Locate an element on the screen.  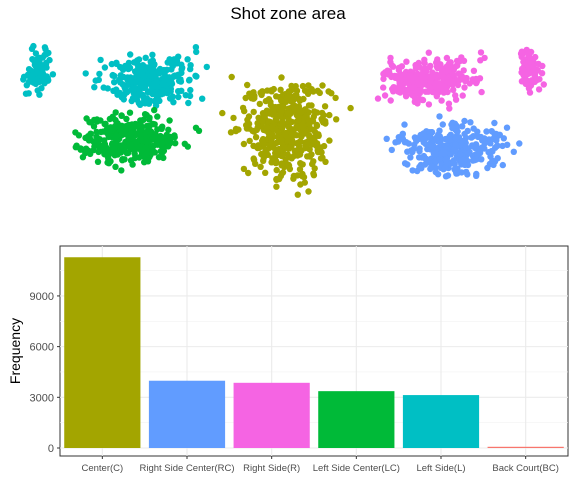
bar is located at coordinates (102, 352).